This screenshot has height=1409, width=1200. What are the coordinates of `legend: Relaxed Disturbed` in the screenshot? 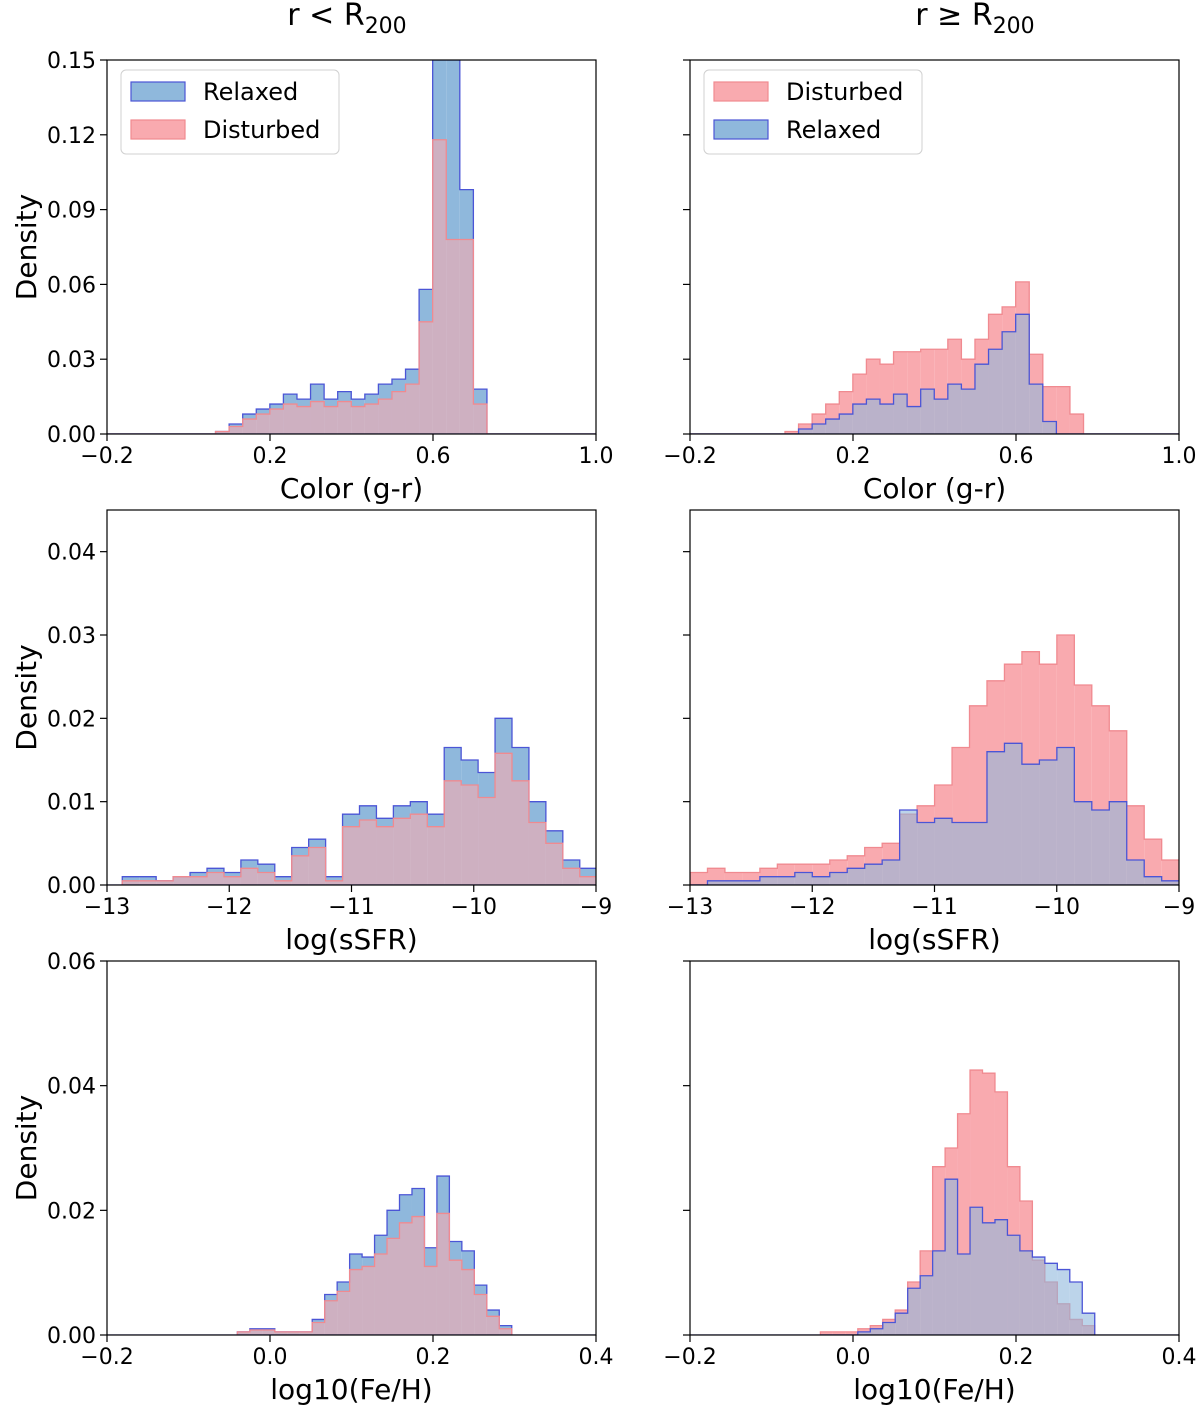 It's located at (230, 112).